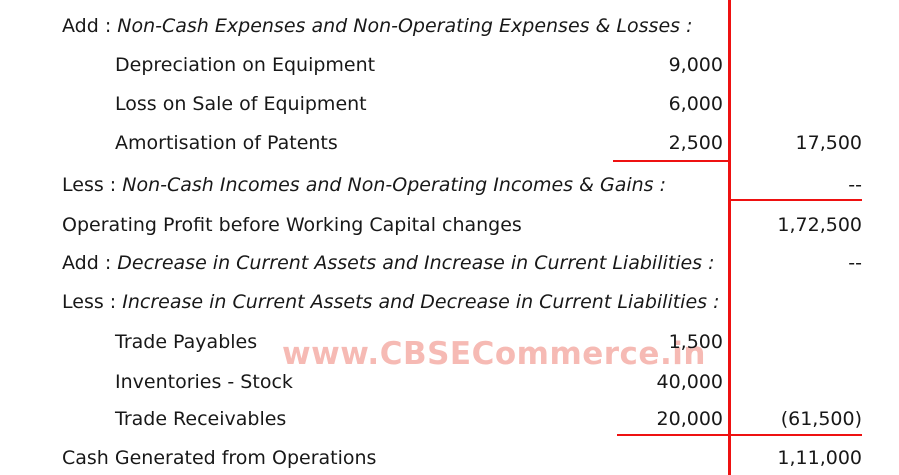 The height and width of the screenshot is (475, 899). What do you see at coordinates (729, 237) in the screenshot?
I see `column-divider-line` at bounding box center [729, 237].